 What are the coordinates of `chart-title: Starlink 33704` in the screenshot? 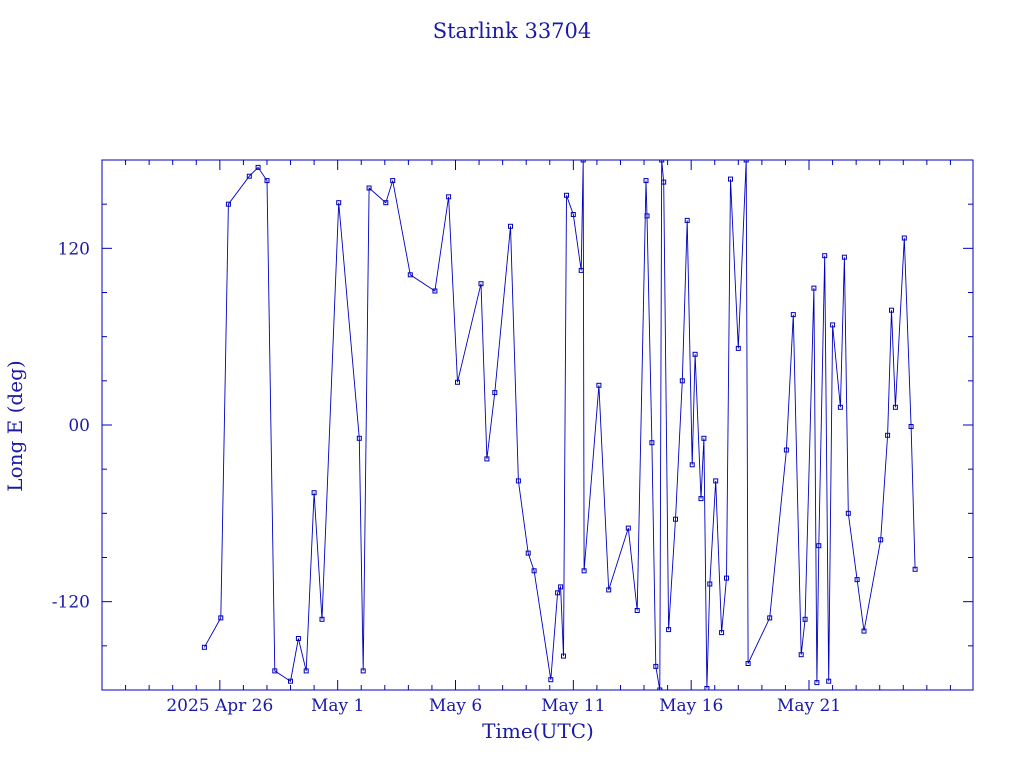 It's located at (512, 31).